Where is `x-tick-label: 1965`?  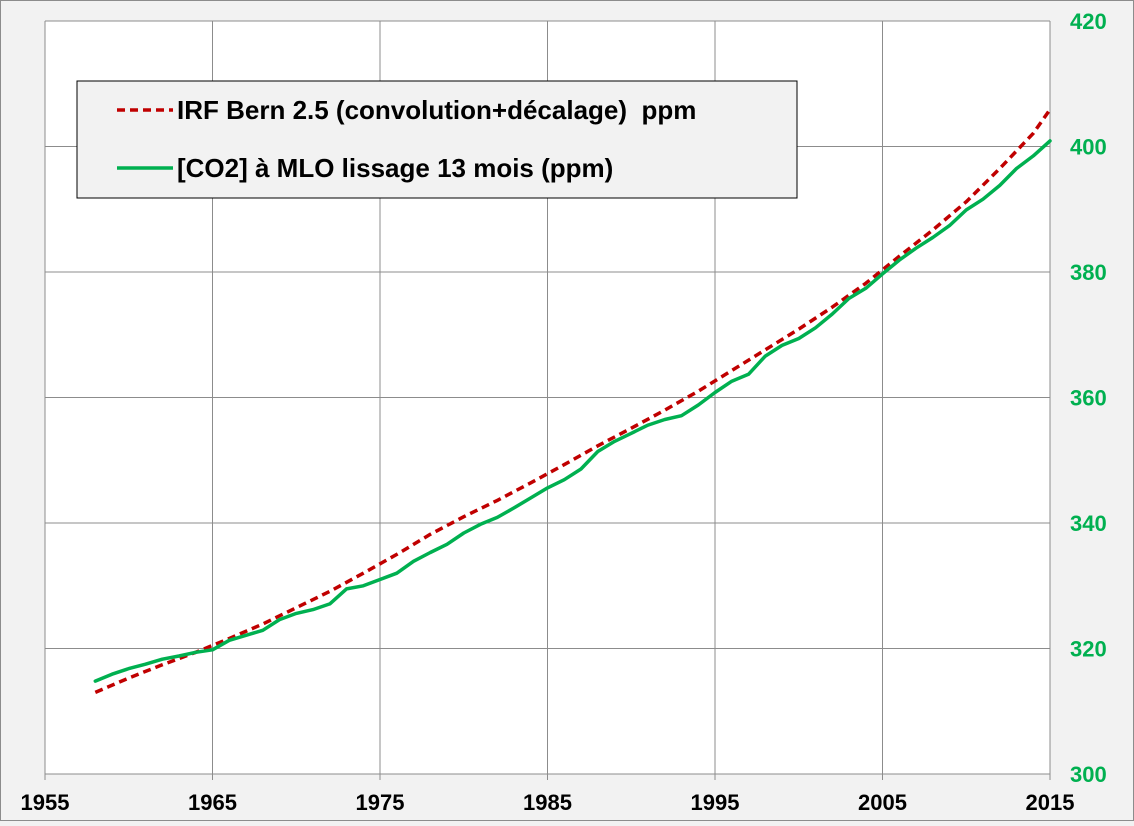 x-tick-label: 1965 is located at coordinates (212, 802).